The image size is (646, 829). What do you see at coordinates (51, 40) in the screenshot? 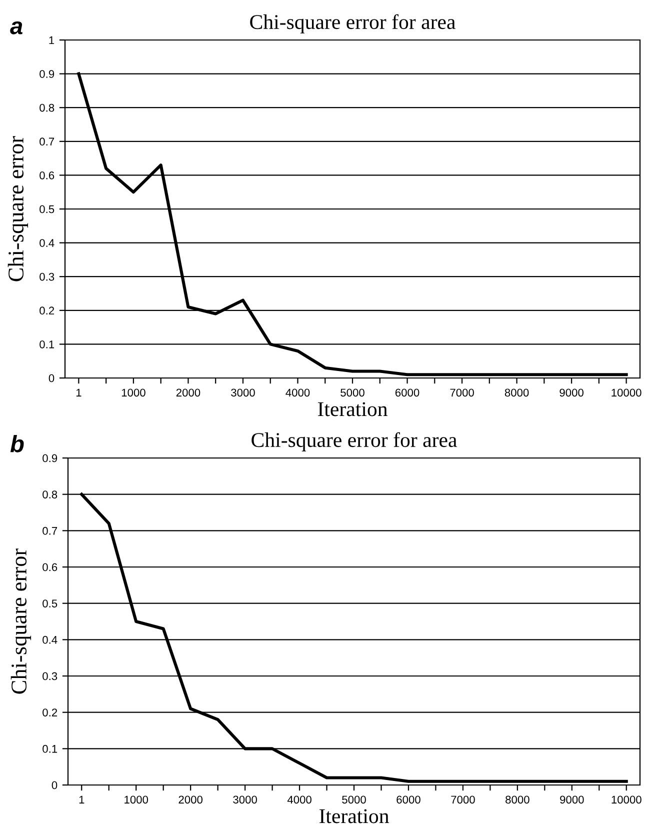
I see `y-tick-label: 1` at bounding box center [51, 40].